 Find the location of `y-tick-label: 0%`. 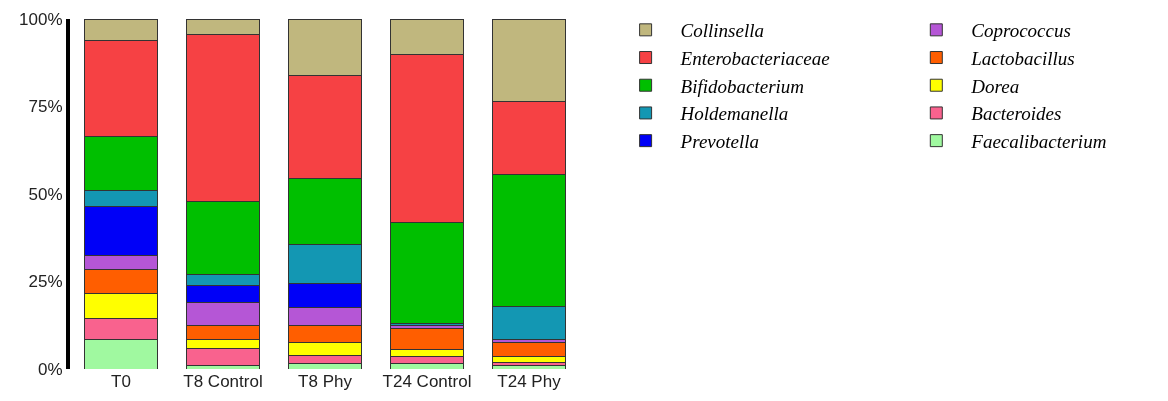

y-tick-label: 0% is located at coordinates (50, 369).